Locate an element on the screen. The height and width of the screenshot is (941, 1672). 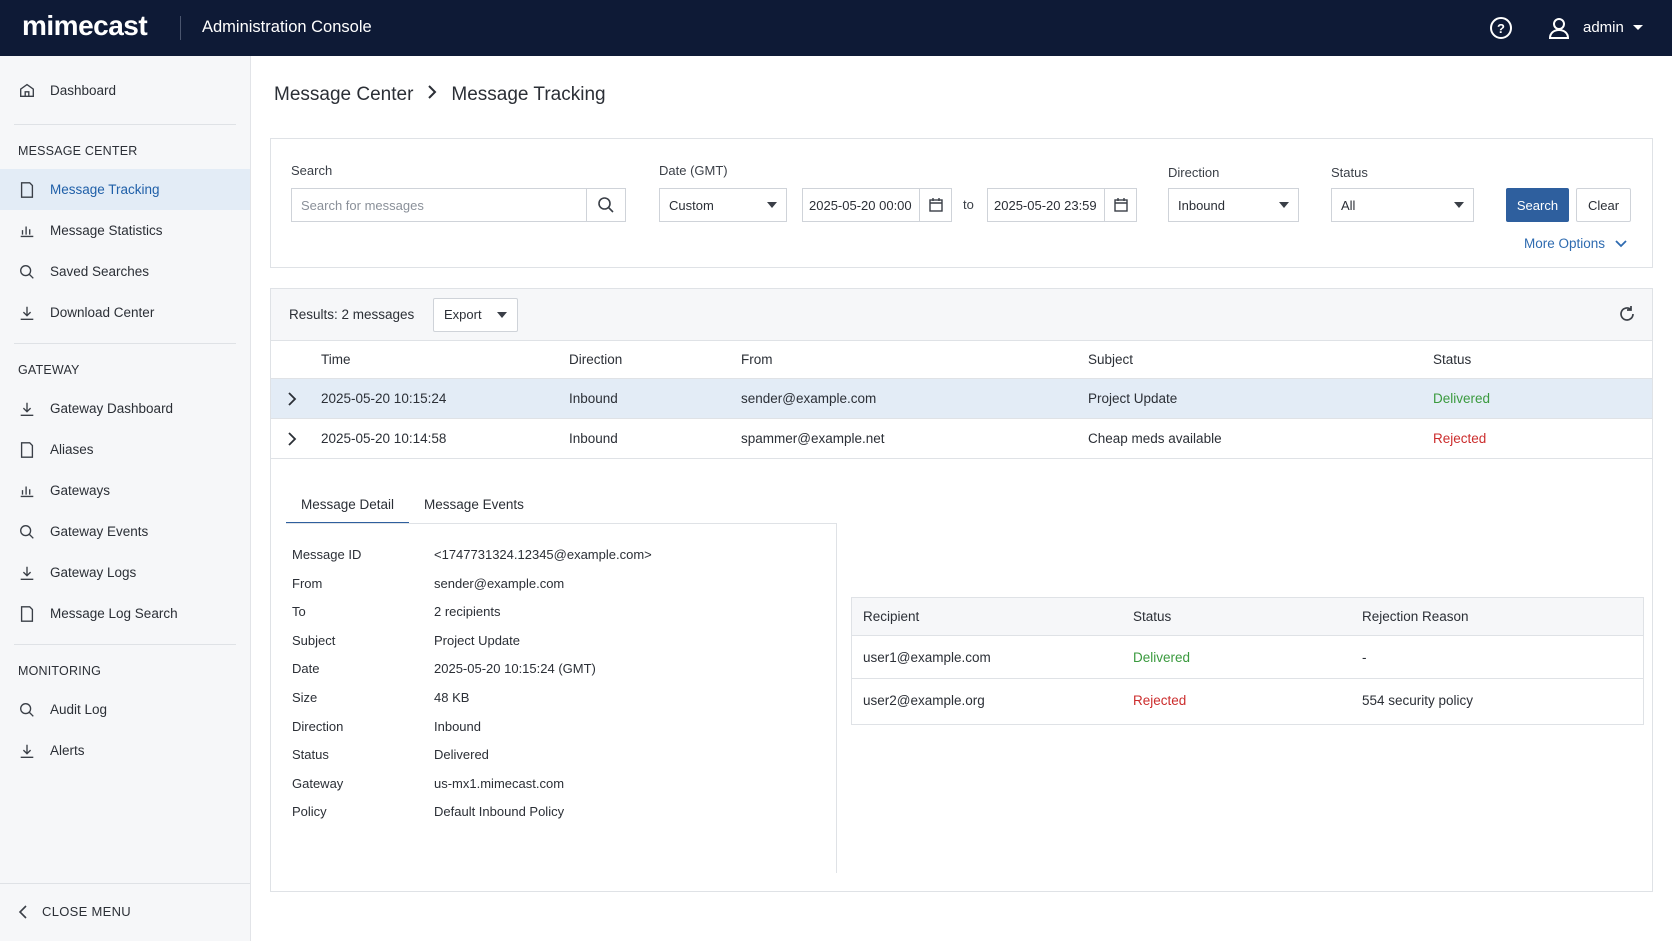
sidebar-item: Message Log Search is located at coordinates (125, 613).